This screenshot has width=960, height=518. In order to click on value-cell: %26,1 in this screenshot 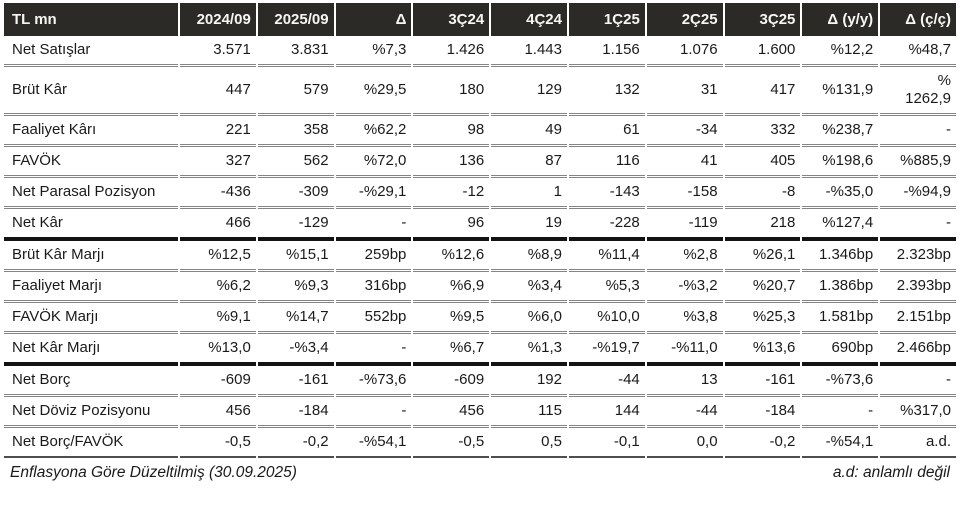, I will do `click(762, 256)`.